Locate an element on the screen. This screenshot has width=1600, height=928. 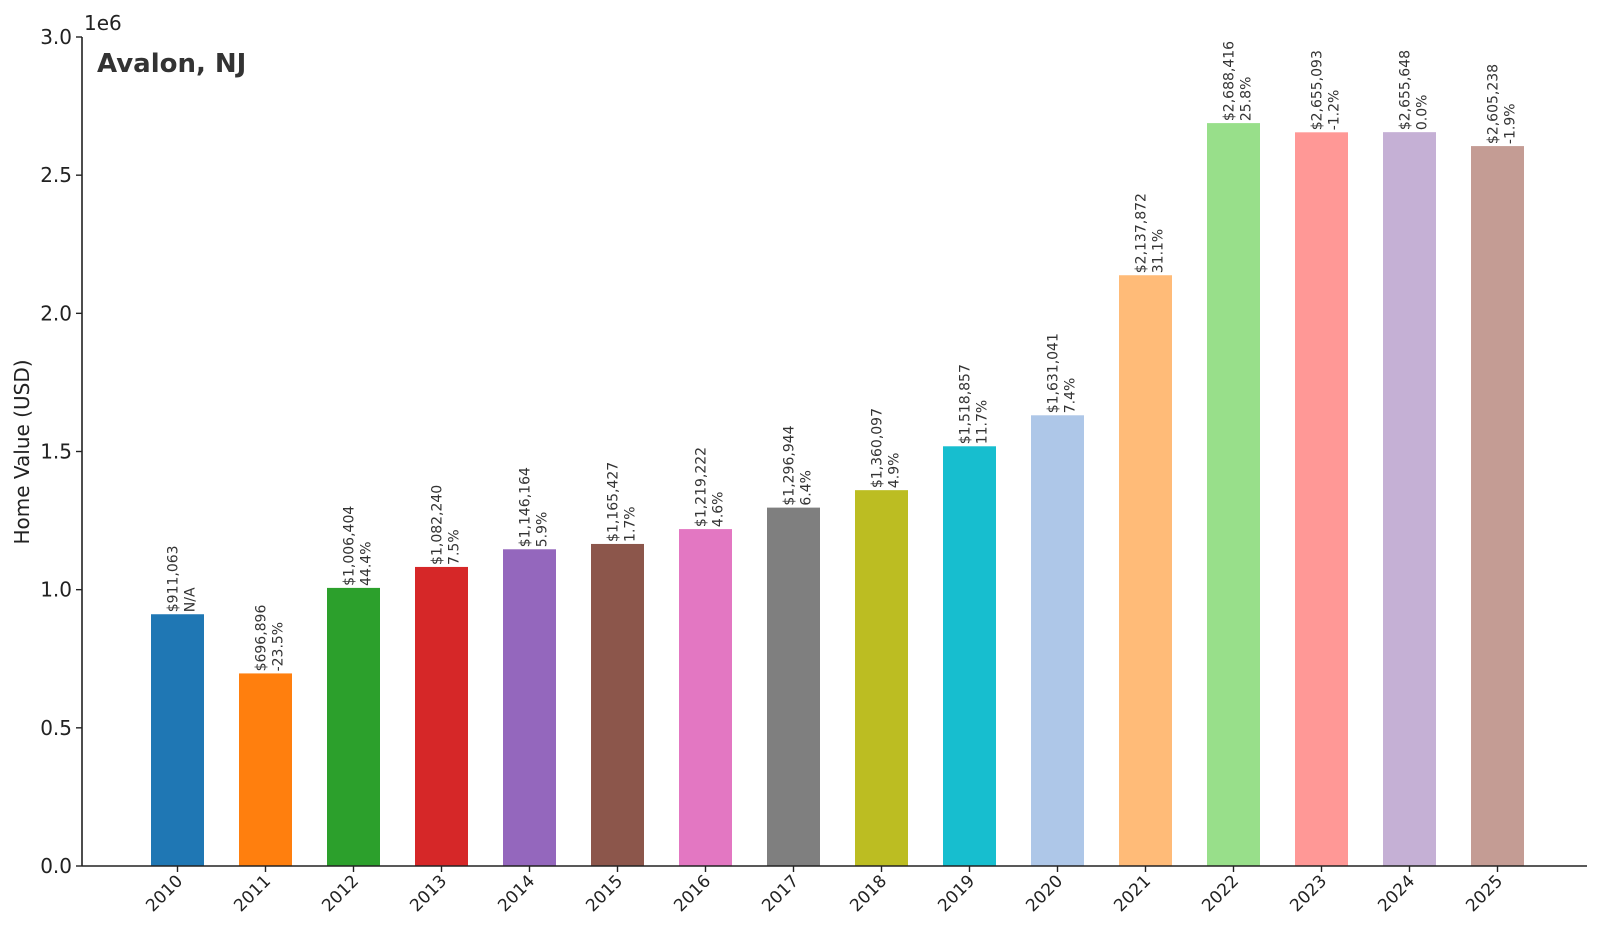
x-tick-label: 2015 is located at coordinates (604, 893).